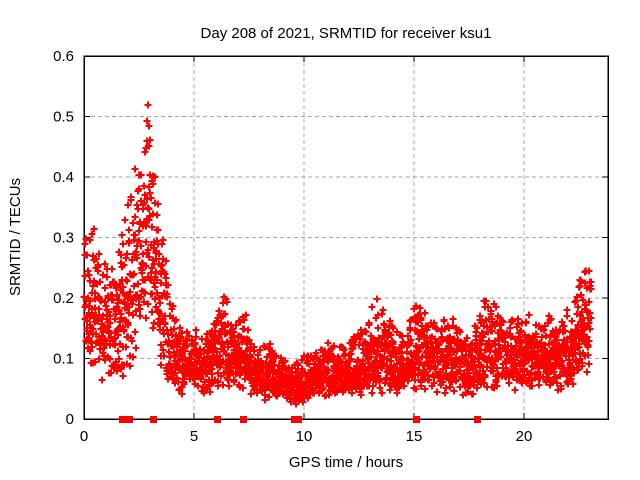  What do you see at coordinates (414, 436) in the screenshot?
I see `x-tick-label: 15` at bounding box center [414, 436].